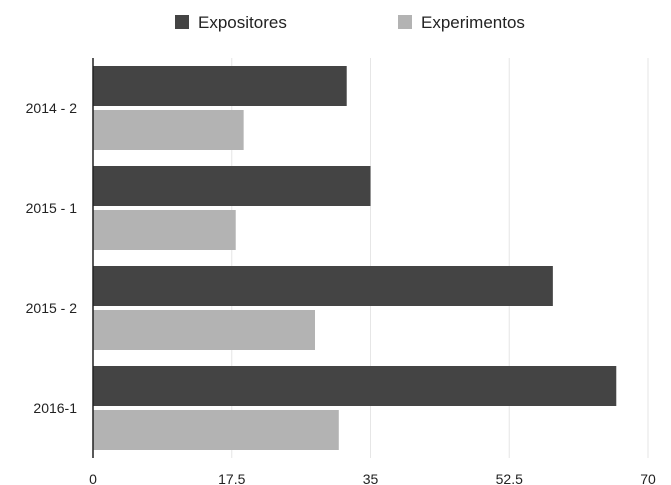  What do you see at coordinates (473, 22) in the screenshot?
I see `legend-label-experimentos: Experimentos` at bounding box center [473, 22].